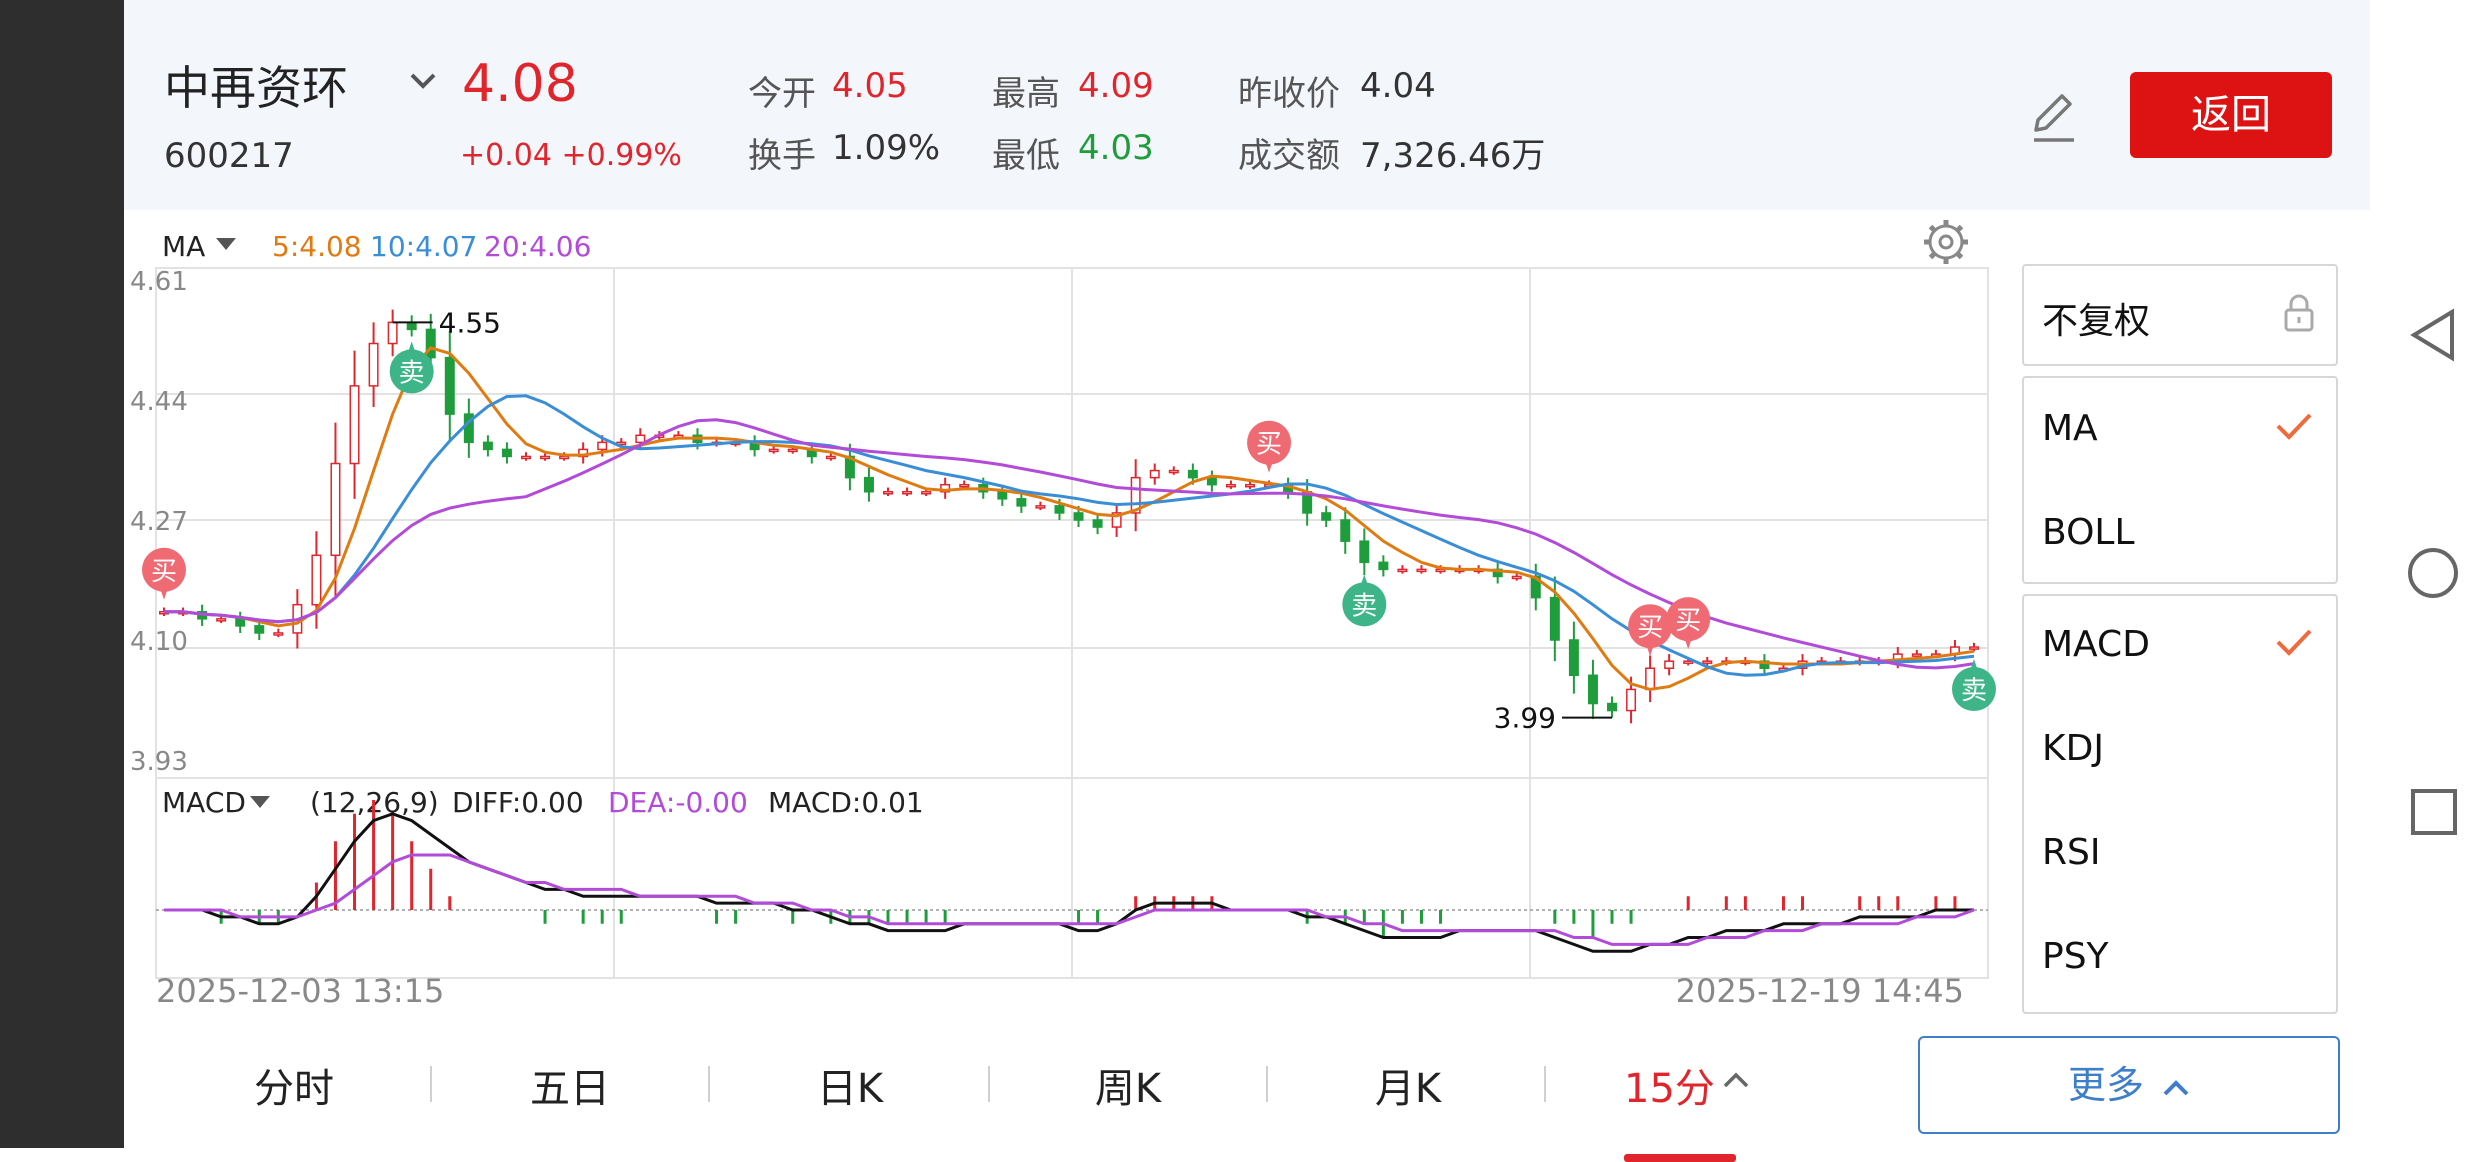 This screenshot has width=2492, height=1162. What do you see at coordinates (520, 84) in the screenshot?
I see `current-price: 4.08` at bounding box center [520, 84].